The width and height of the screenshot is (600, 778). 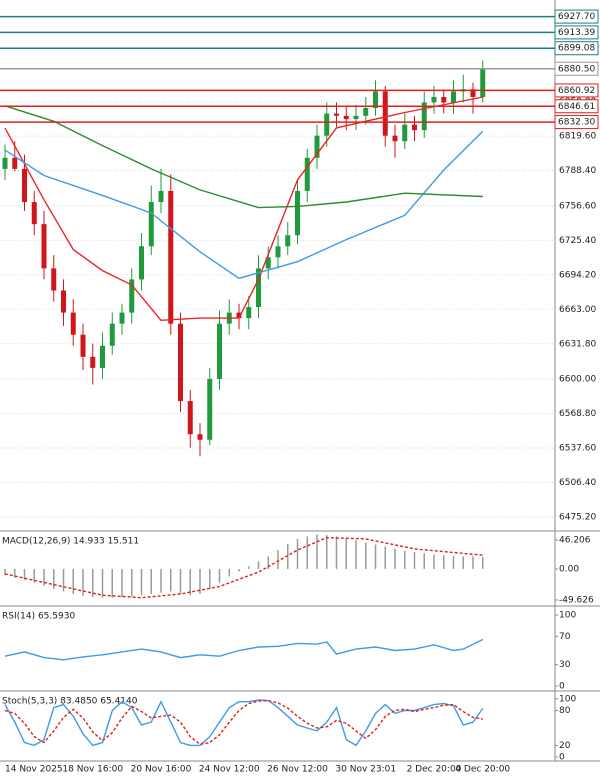 What do you see at coordinates (575, 540) in the screenshot?
I see `y-tick-label: 46.206` at bounding box center [575, 540].